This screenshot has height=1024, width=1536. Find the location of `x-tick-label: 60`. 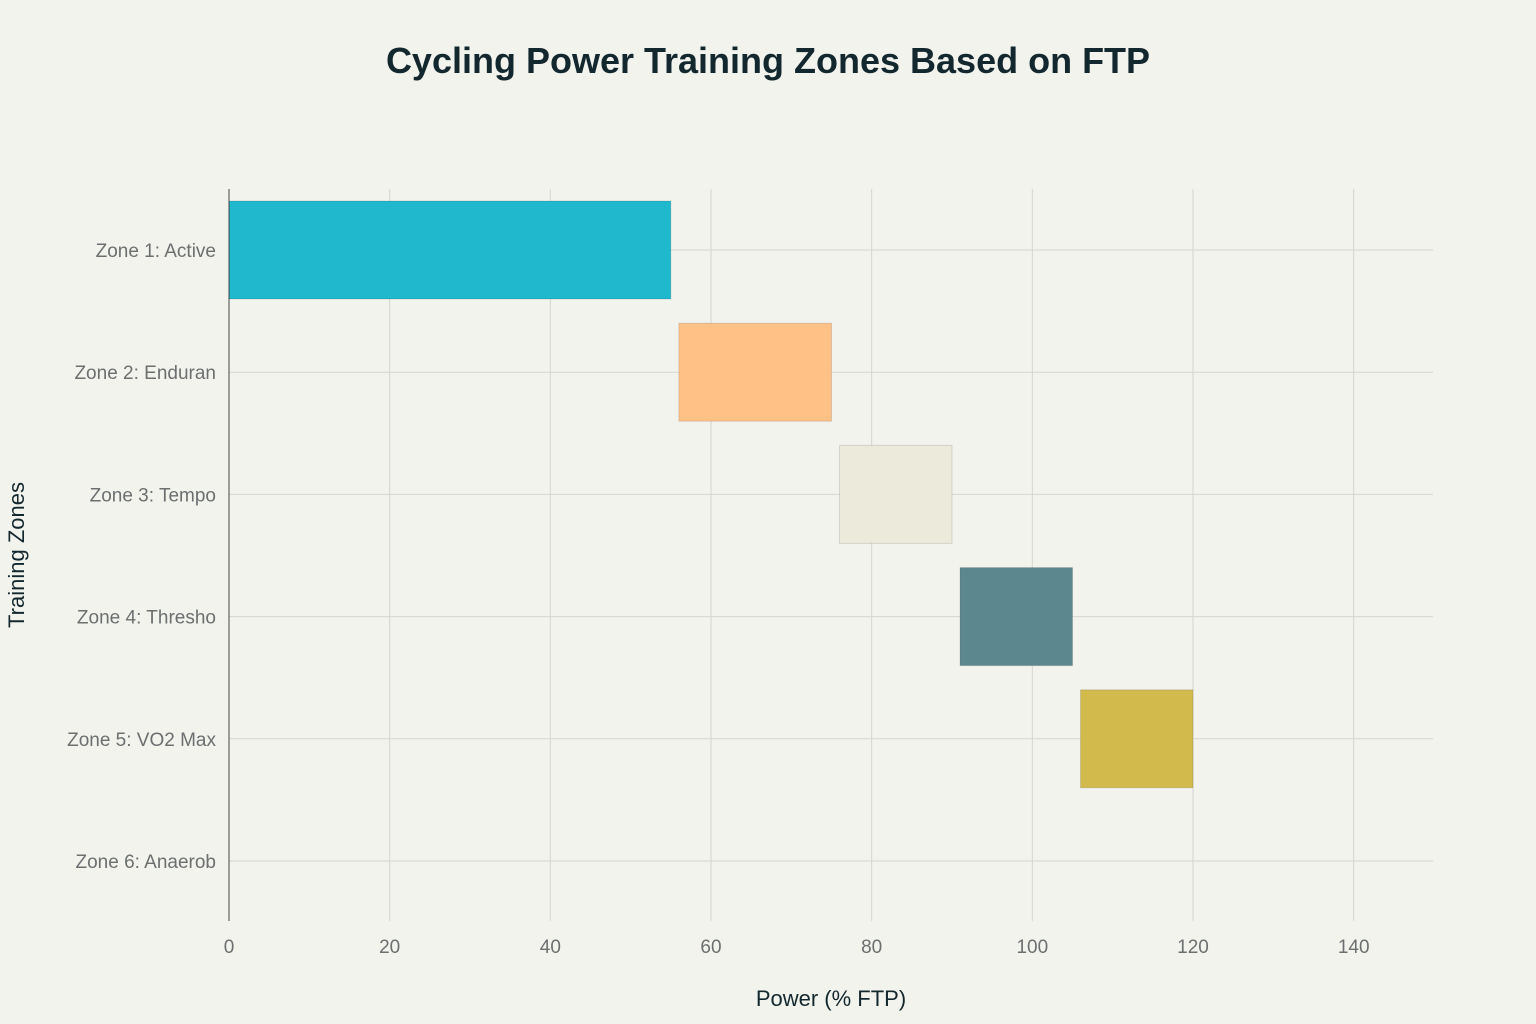

x-tick-label: 60 is located at coordinates (710, 947).